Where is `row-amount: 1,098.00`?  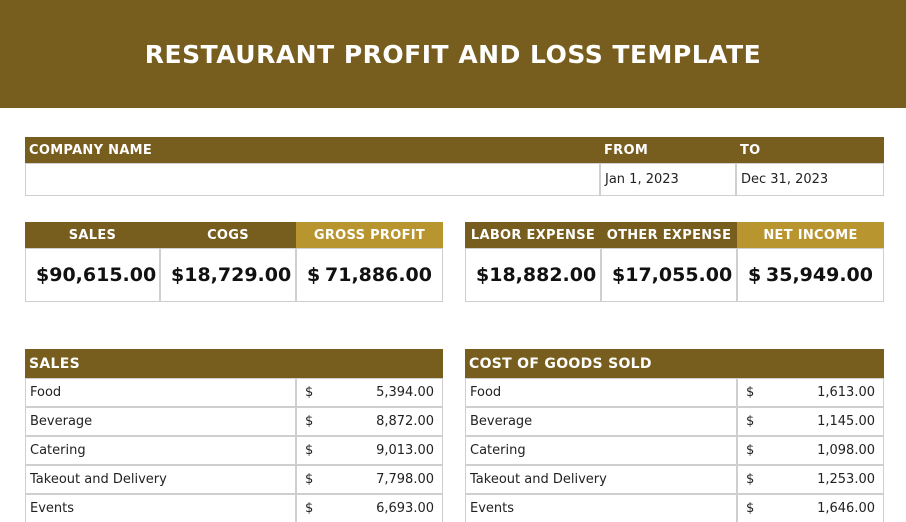 row-amount: 1,098.00 is located at coordinates (835, 450).